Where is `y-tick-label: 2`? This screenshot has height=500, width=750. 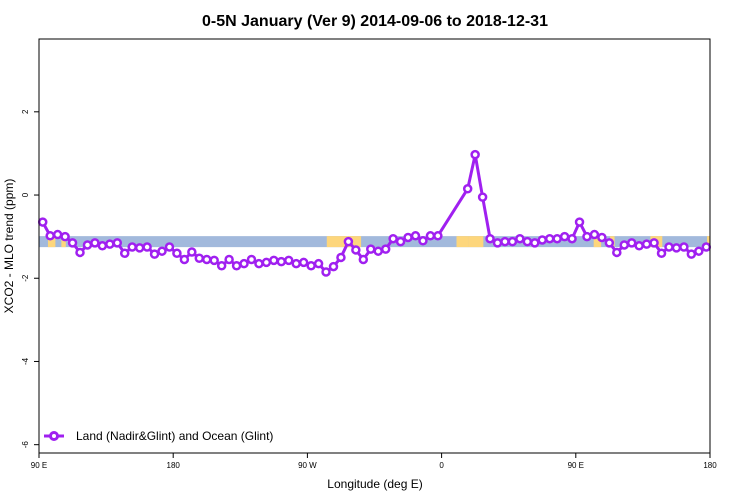 y-tick-label: 2 is located at coordinates (25, 111).